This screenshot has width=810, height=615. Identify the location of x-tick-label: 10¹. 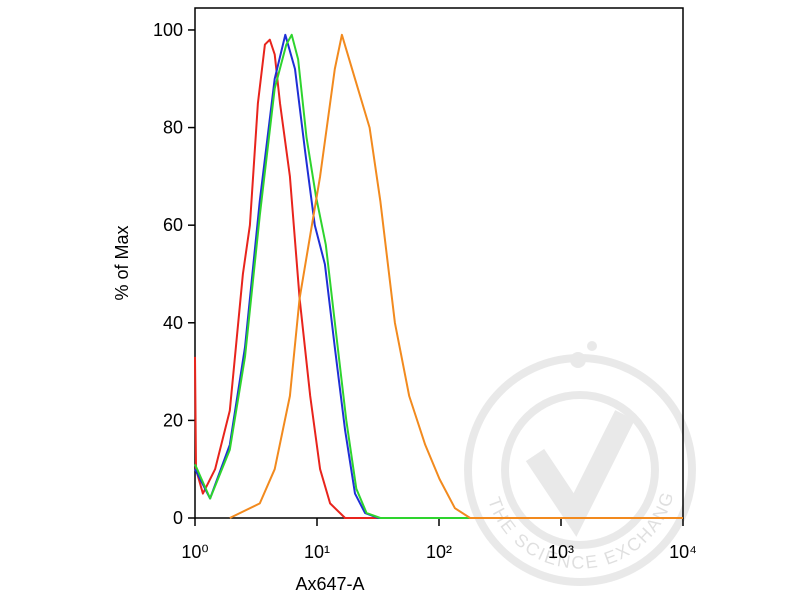
(317, 552).